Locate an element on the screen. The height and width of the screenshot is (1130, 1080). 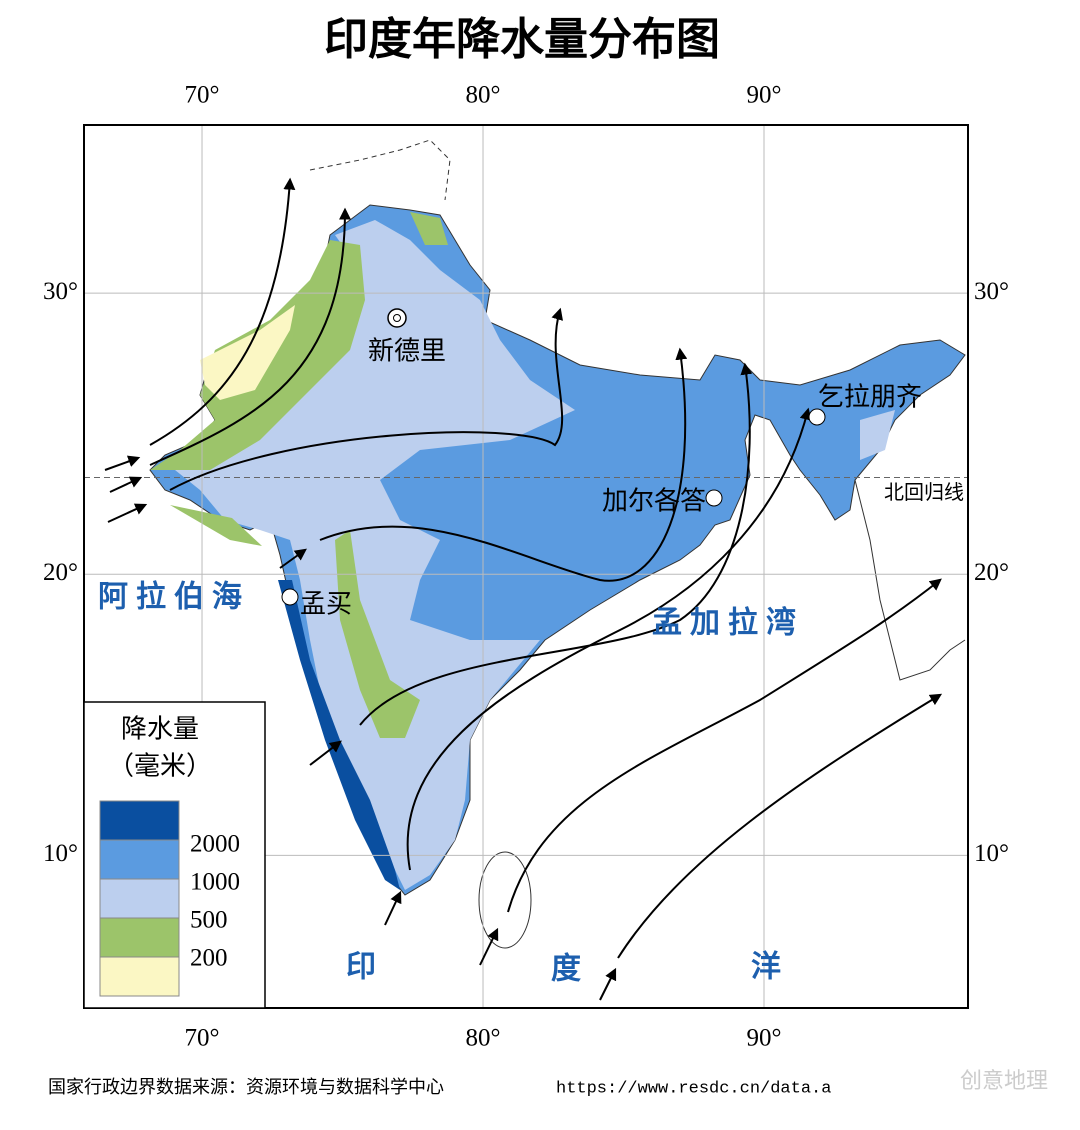
legend-label: 500 is located at coordinates (209, 920).